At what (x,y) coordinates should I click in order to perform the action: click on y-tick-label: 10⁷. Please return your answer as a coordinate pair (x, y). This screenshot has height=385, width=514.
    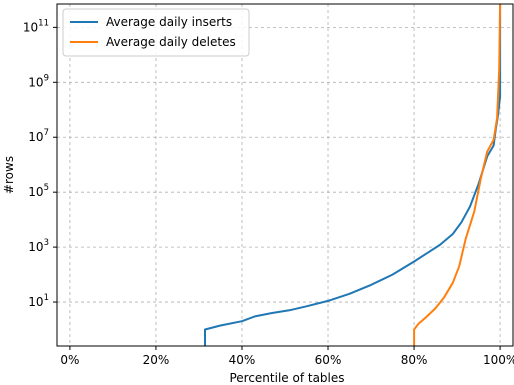
    Looking at the image, I should click on (38, 136).